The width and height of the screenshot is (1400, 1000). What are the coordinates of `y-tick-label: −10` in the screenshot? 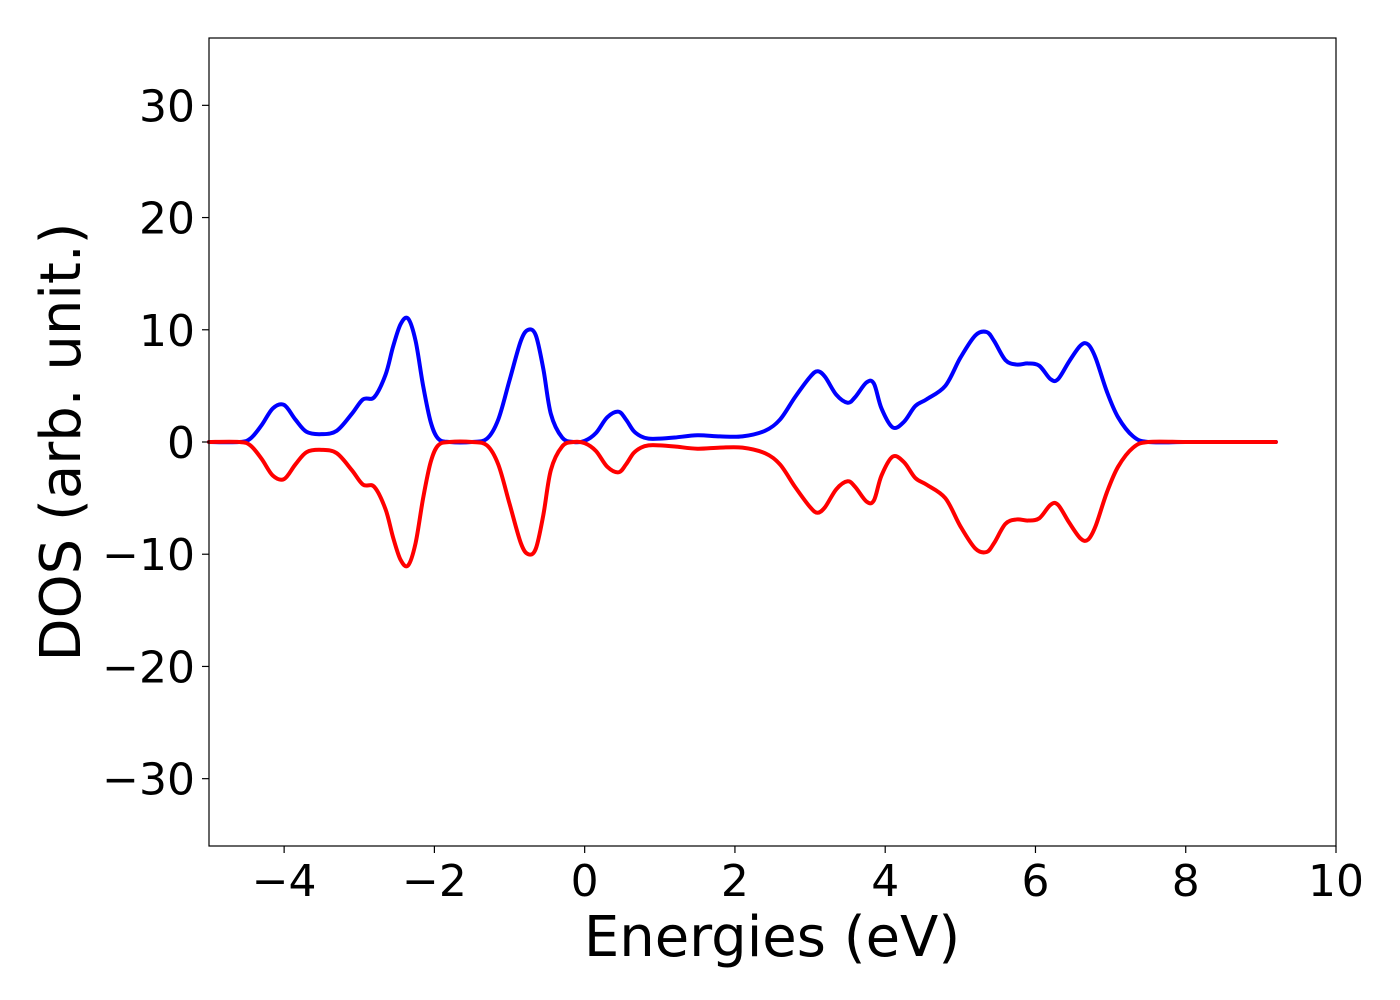 It's located at (148, 555).